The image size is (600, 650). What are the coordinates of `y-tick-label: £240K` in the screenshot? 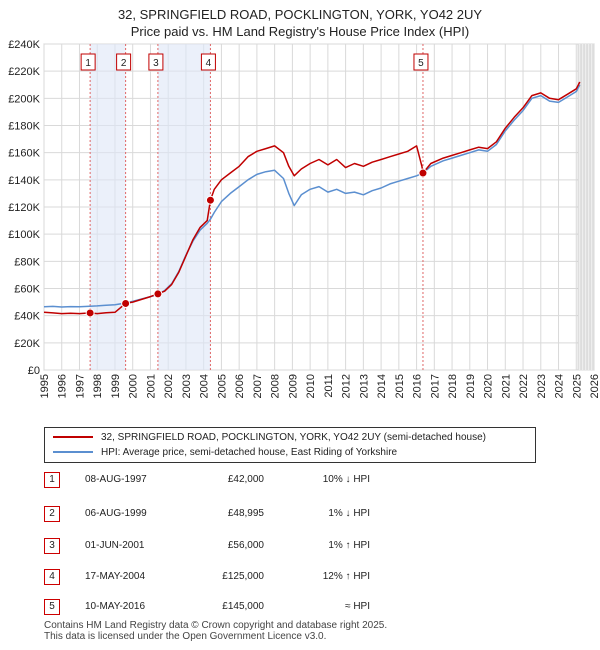 It's located at (24, 45).